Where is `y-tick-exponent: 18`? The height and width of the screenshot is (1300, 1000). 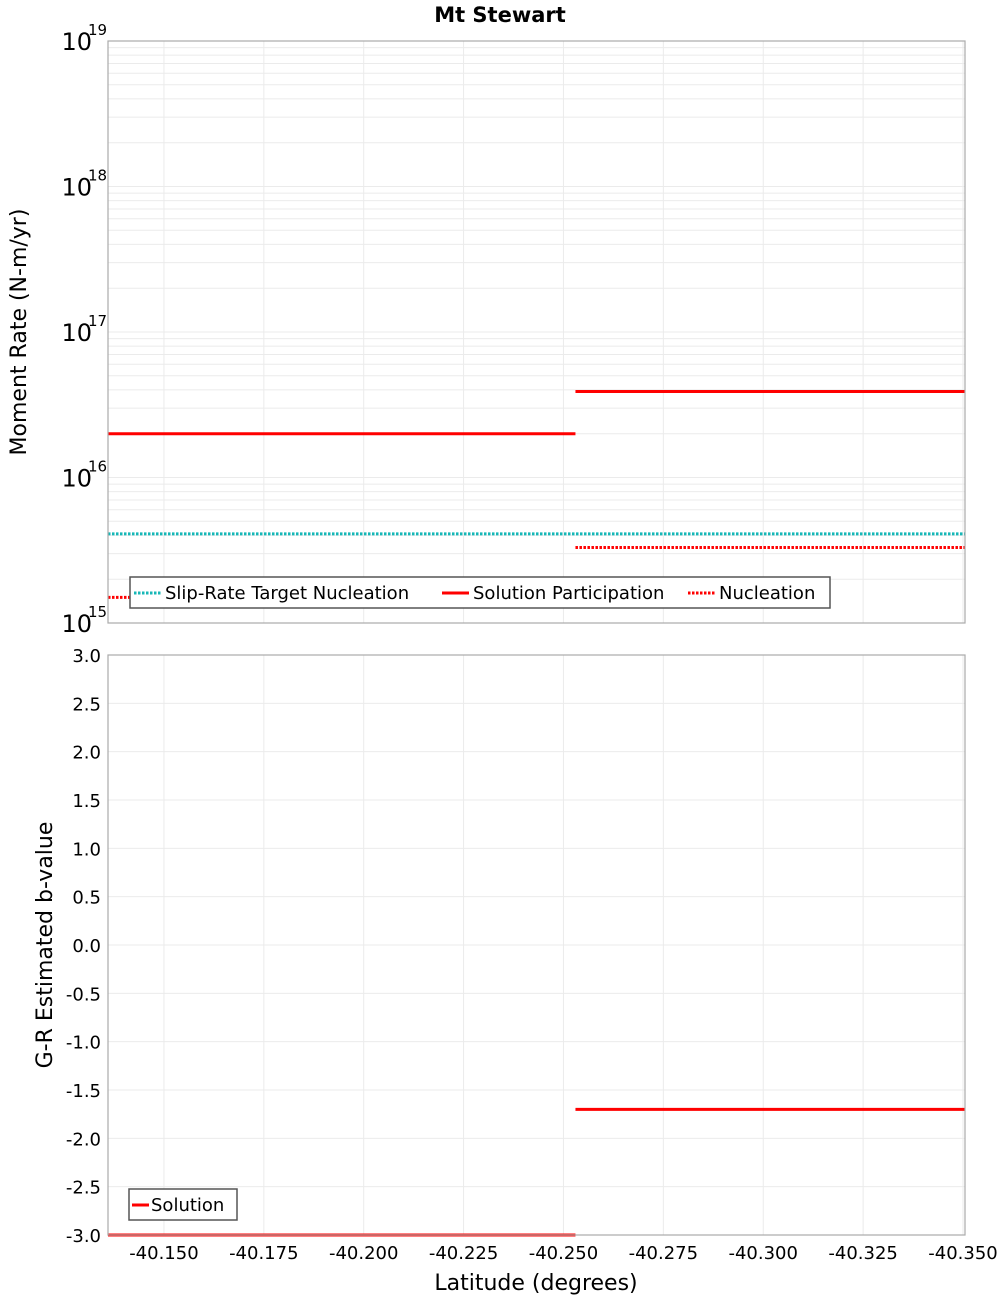 y-tick-exponent: 18 is located at coordinates (97, 176).